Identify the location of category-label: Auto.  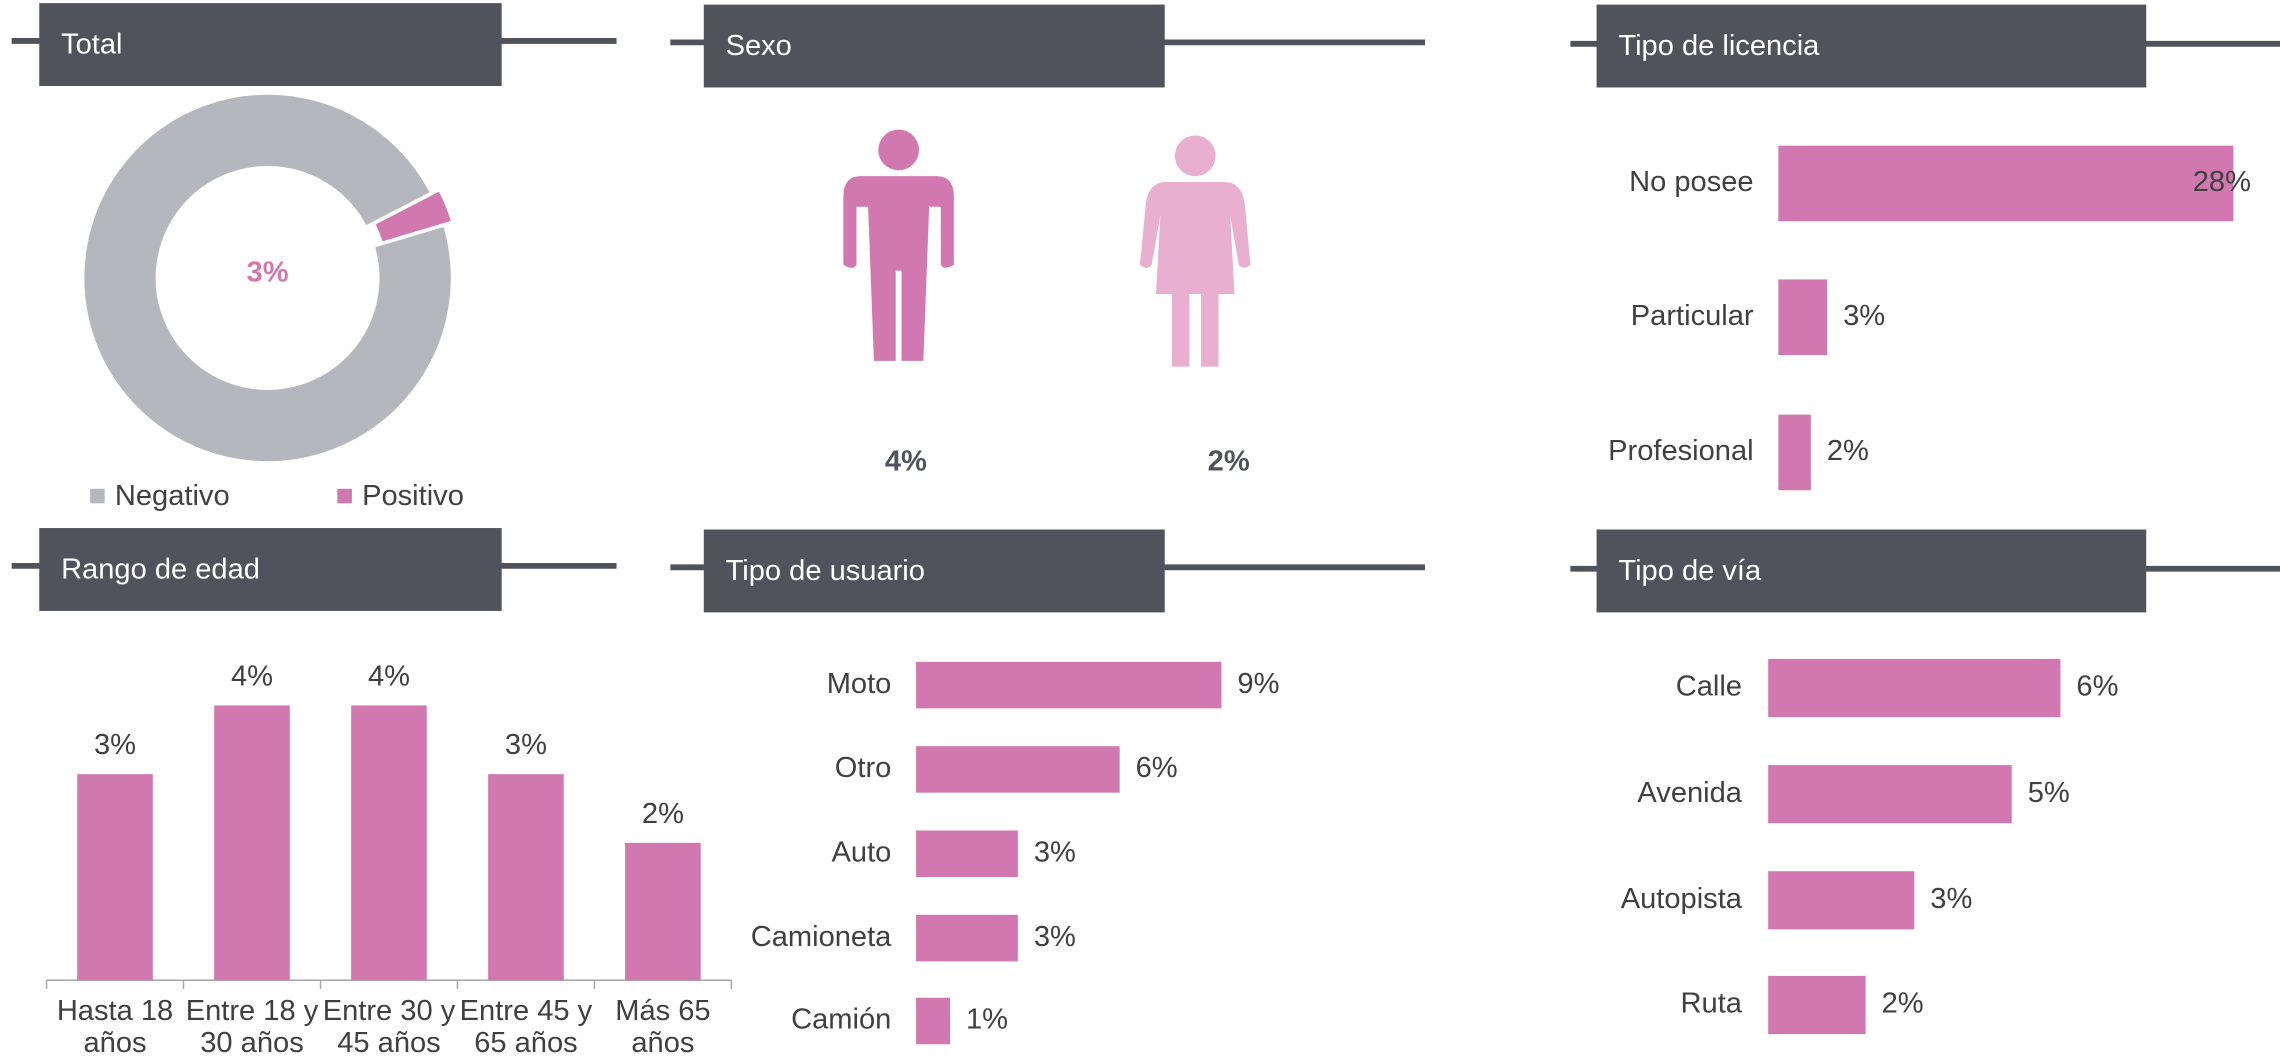
(862, 852).